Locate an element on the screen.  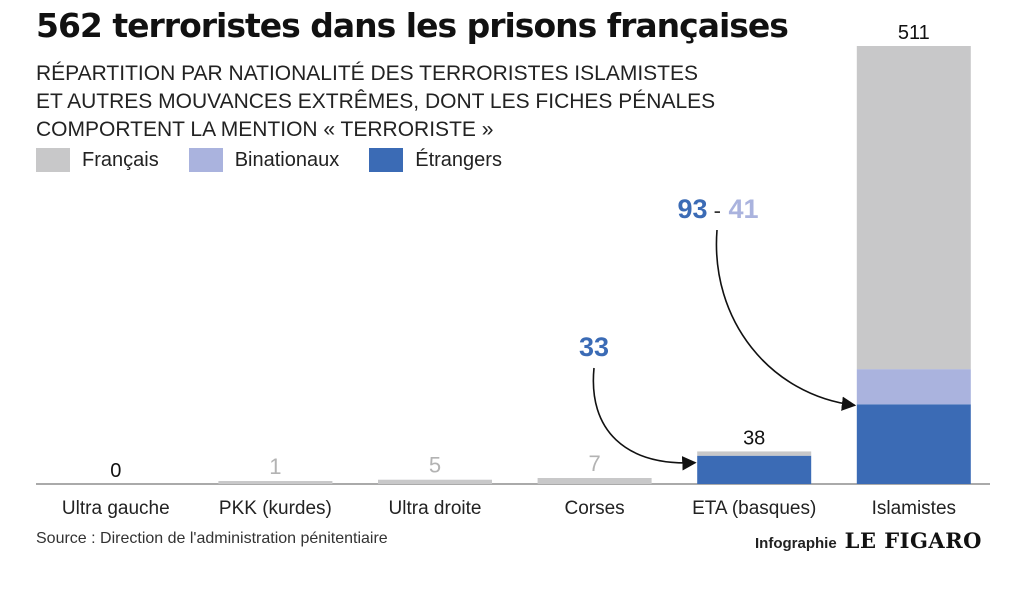
annotation-islamistes-part-2: 41 is located at coordinates (740, 209).